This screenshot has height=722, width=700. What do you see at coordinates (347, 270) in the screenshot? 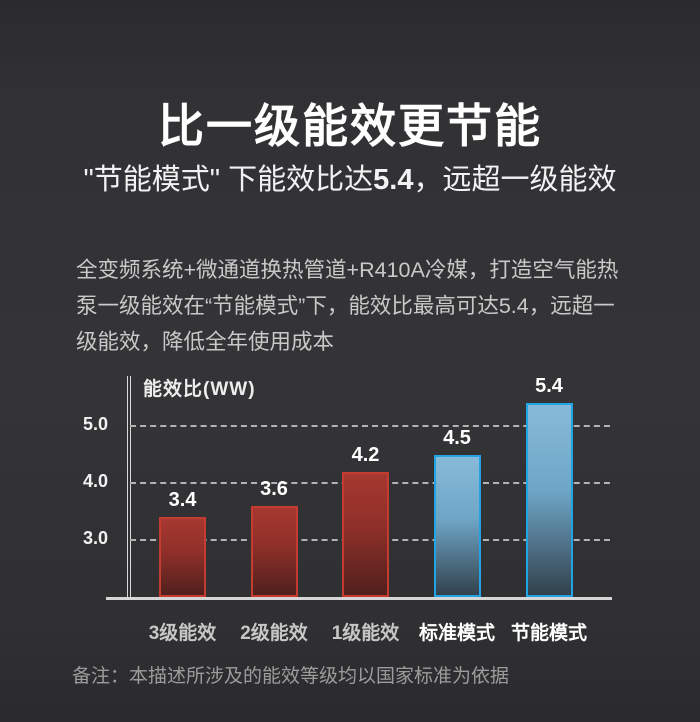
I see `intro-line-1: 全变频系统+微通道换热管道+R410A冷媒，打造空气能热` at bounding box center [347, 270].